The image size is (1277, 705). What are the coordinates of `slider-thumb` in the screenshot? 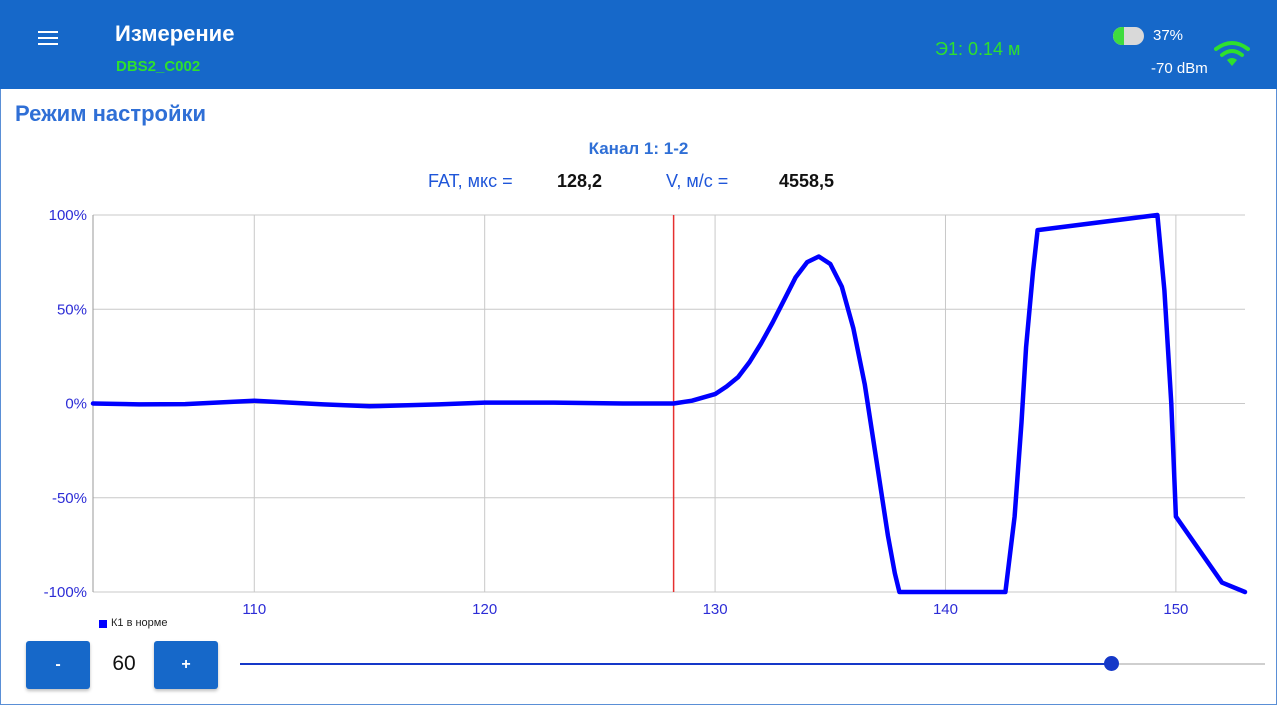 It's located at (1111, 663).